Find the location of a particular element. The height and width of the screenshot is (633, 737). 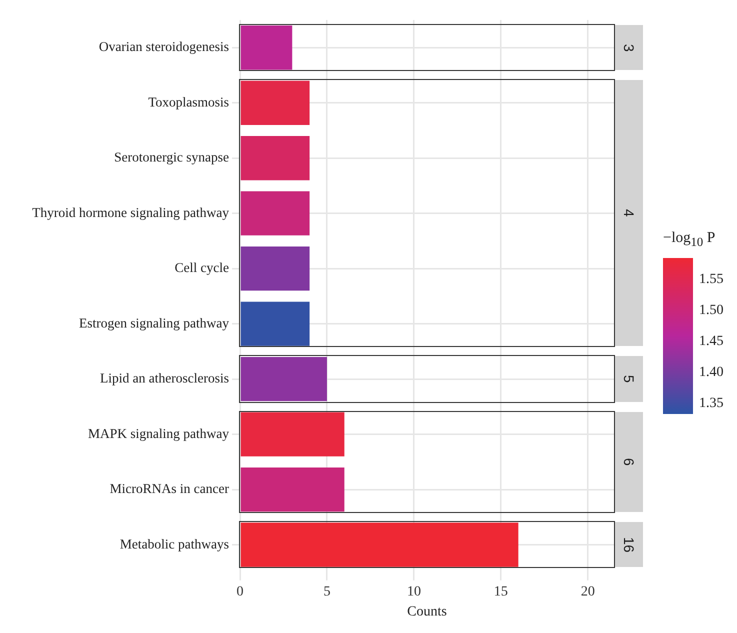

x-axis-title: Counts is located at coordinates (427, 612).